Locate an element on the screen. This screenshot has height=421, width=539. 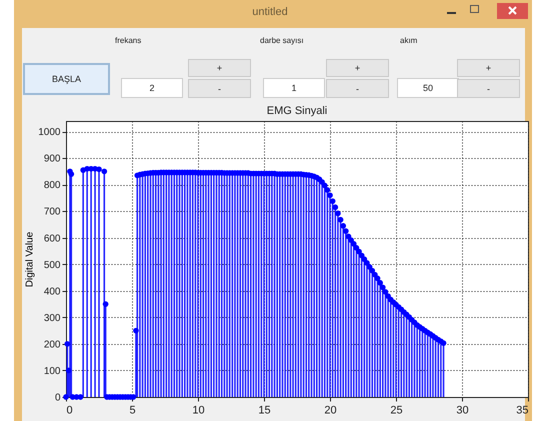
x-tick-label: 25 is located at coordinates (396, 410).